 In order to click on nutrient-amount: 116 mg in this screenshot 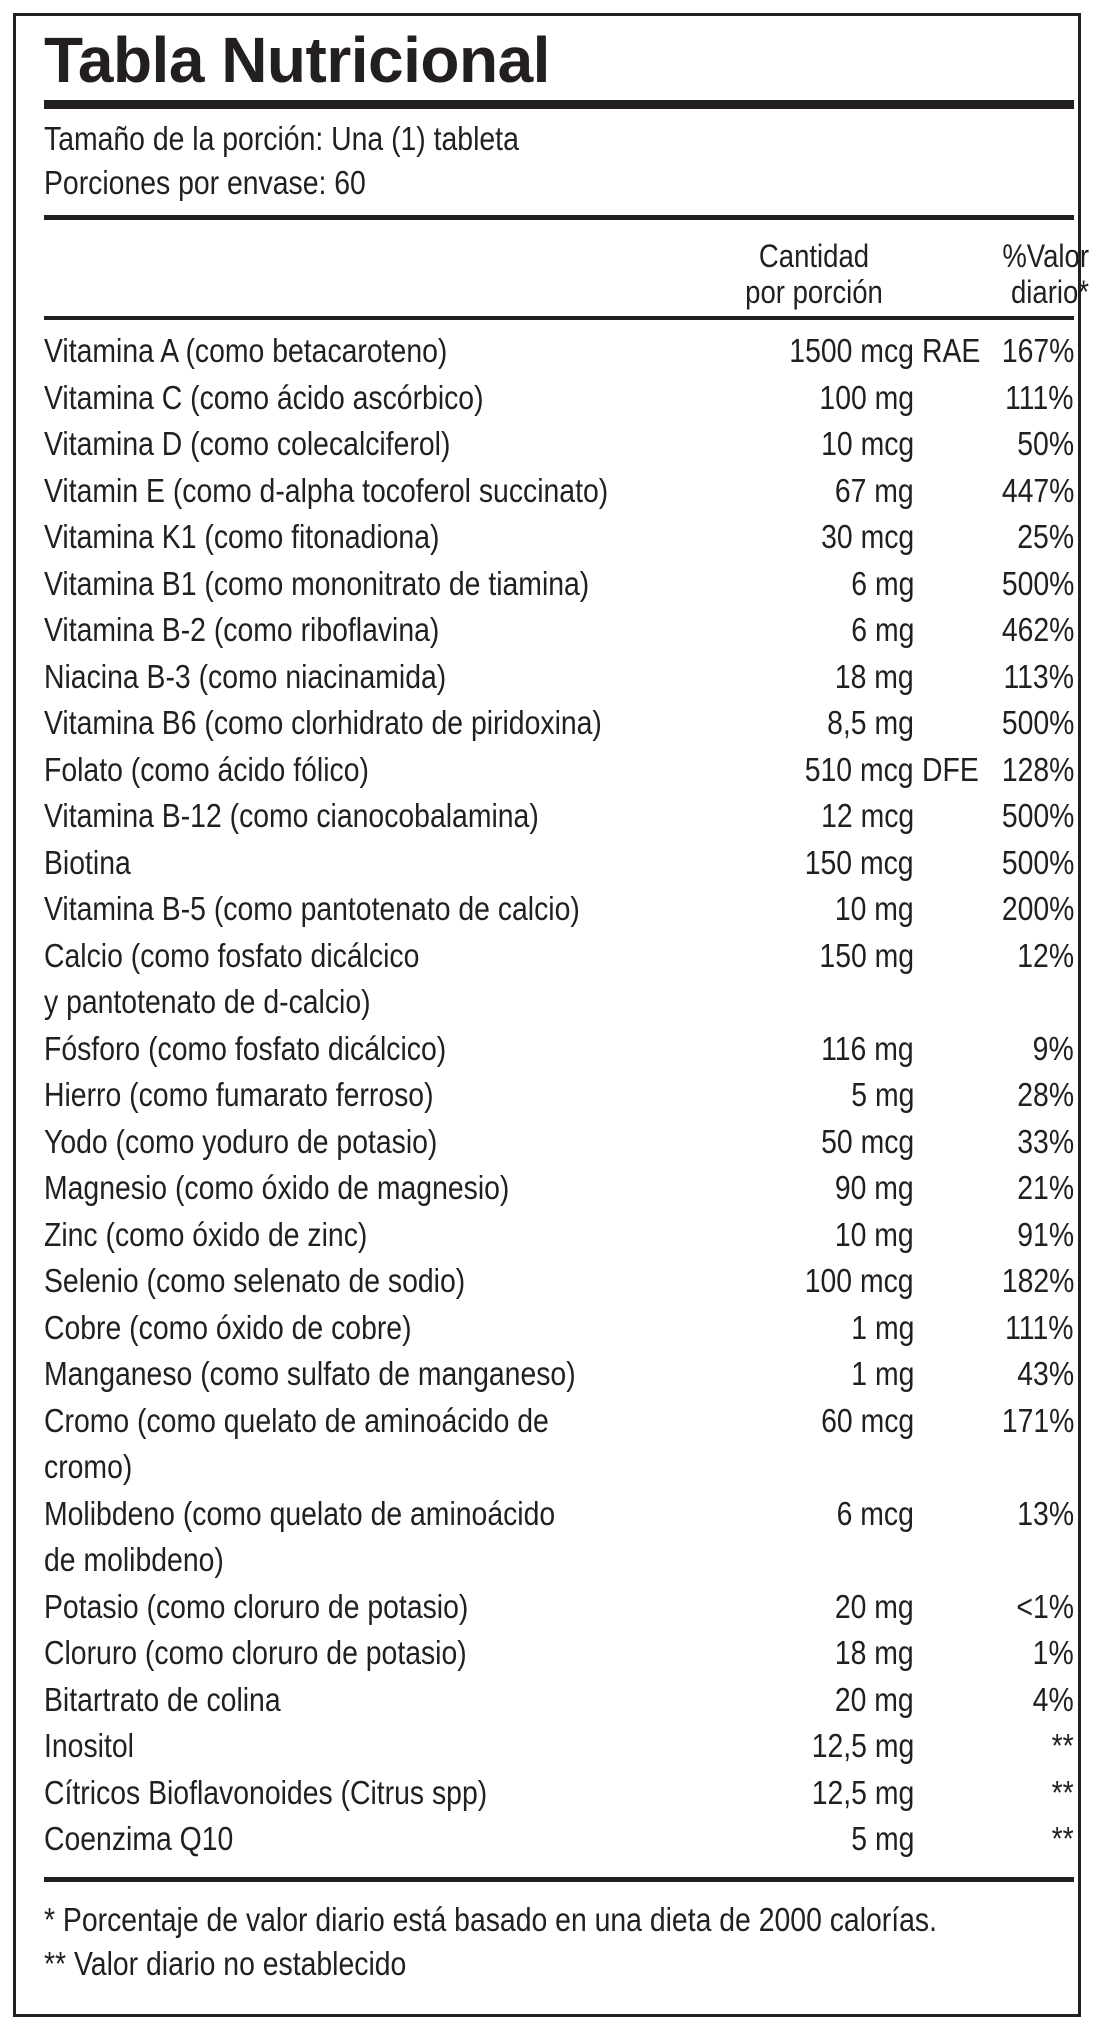, I will do `click(867, 1048)`.